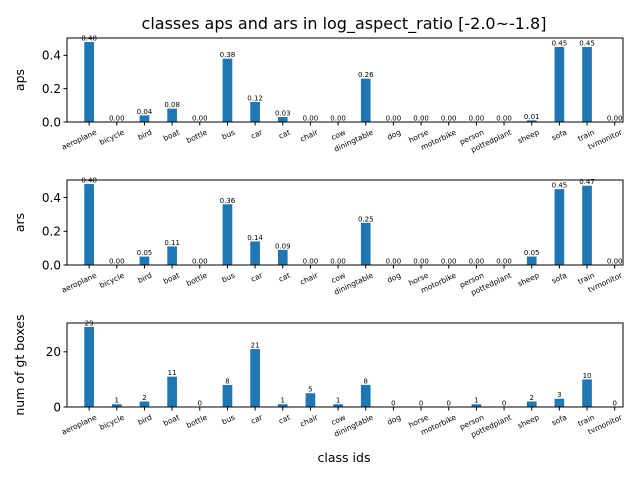 The width and height of the screenshot is (640, 480). I want to click on value-label: 0.36, so click(228, 201).